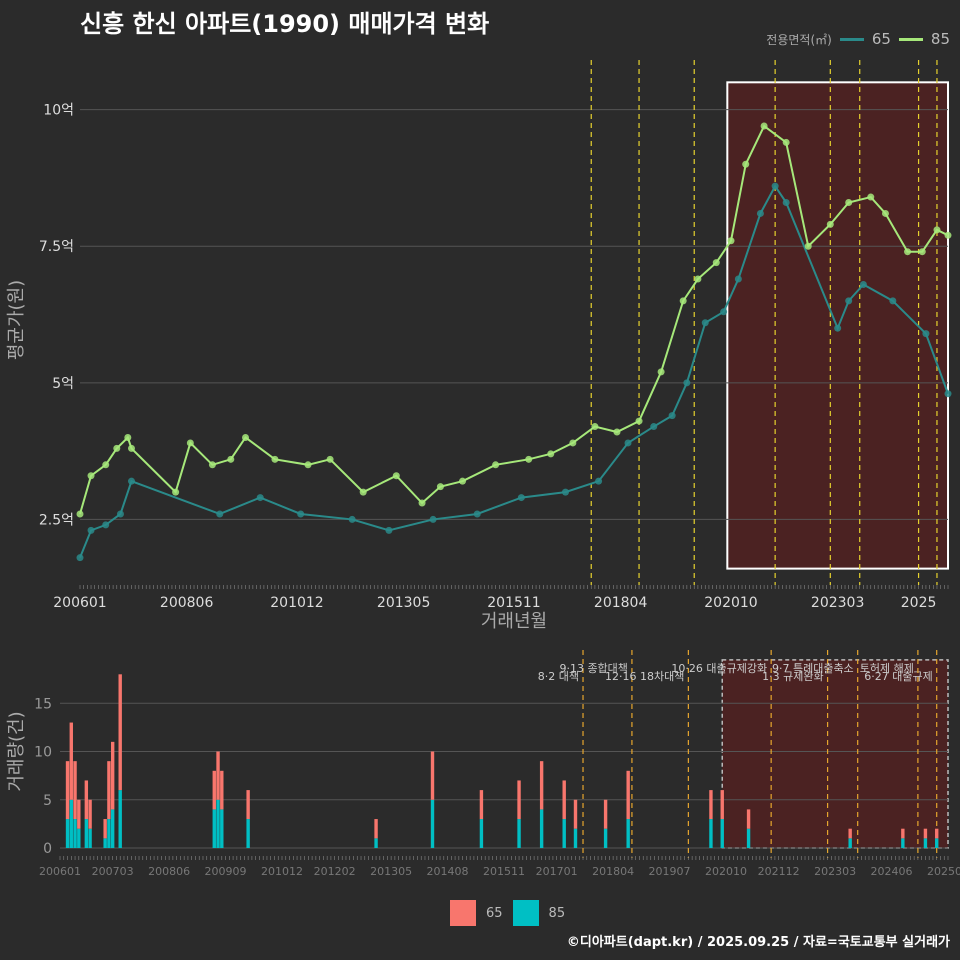  Describe the element at coordinates (557, 871) in the screenshot. I see `bar-x-tick-label: 201701` at that location.